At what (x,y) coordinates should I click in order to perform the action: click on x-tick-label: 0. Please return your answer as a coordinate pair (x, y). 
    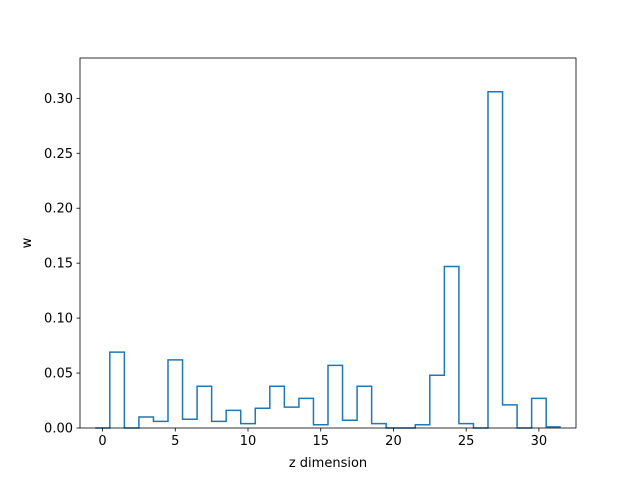
    Looking at the image, I should click on (102, 441).